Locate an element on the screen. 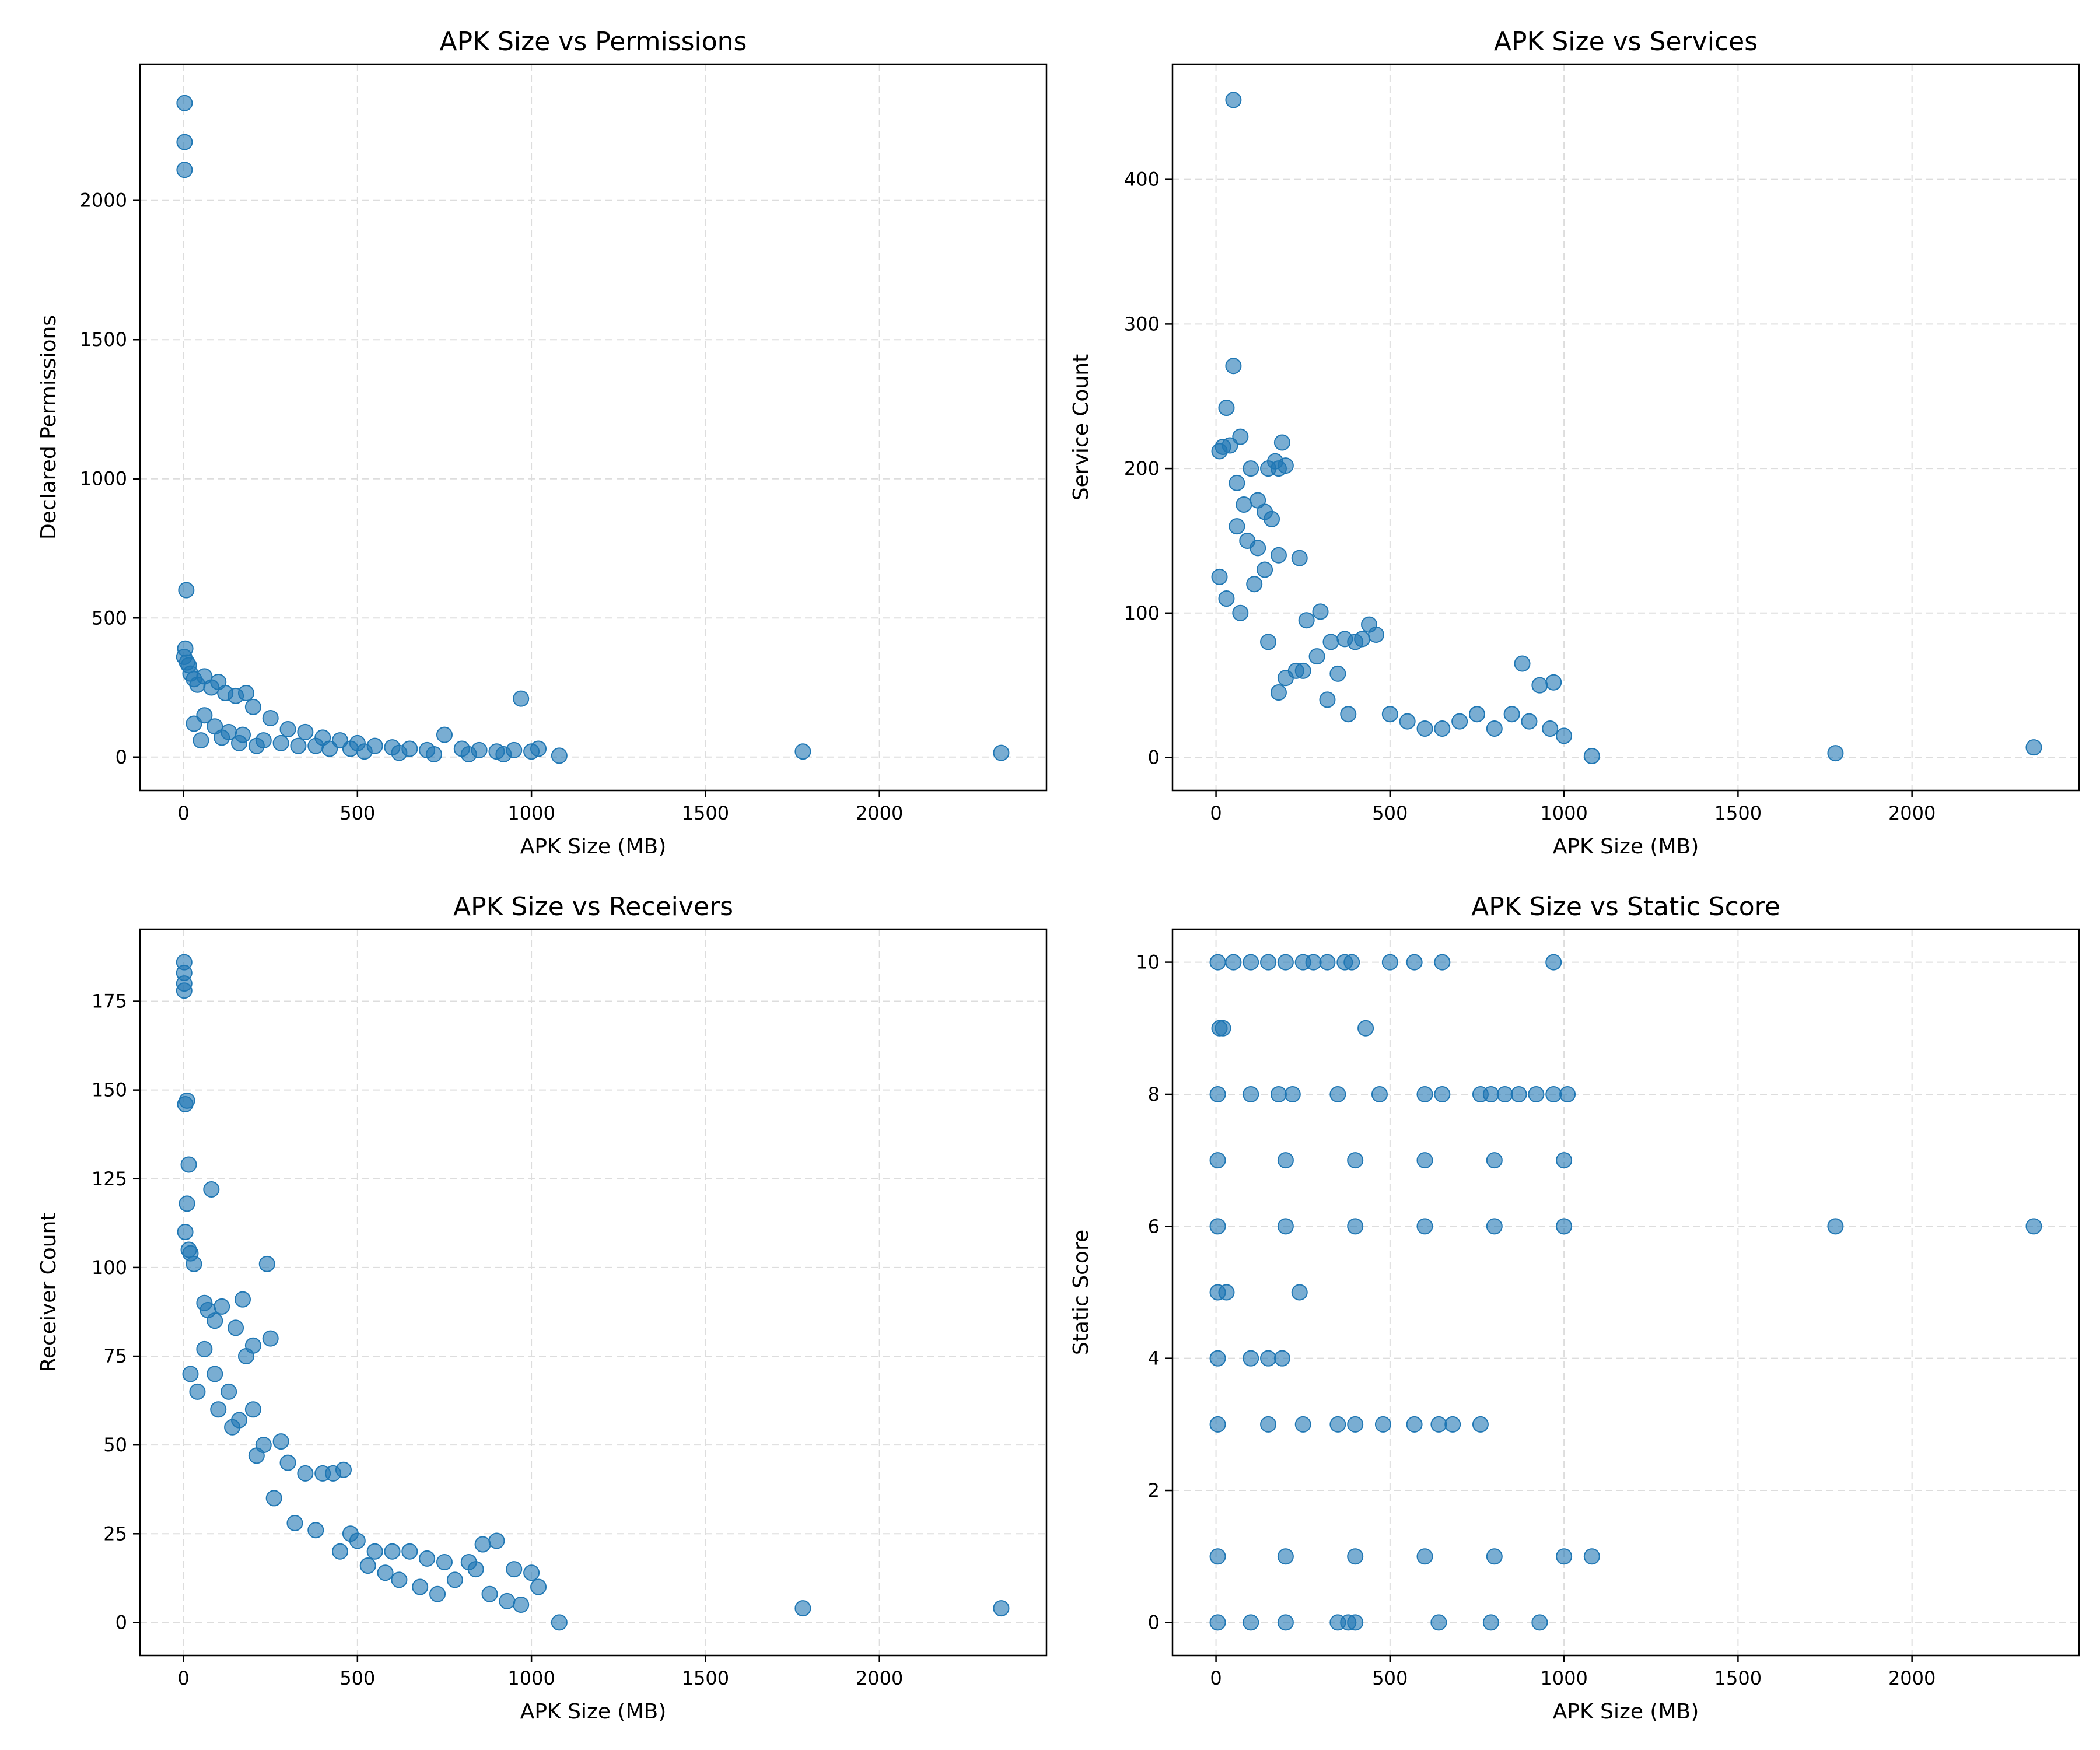 The height and width of the screenshot is (1750, 2100). y-tick-label: 1000 is located at coordinates (103, 479).